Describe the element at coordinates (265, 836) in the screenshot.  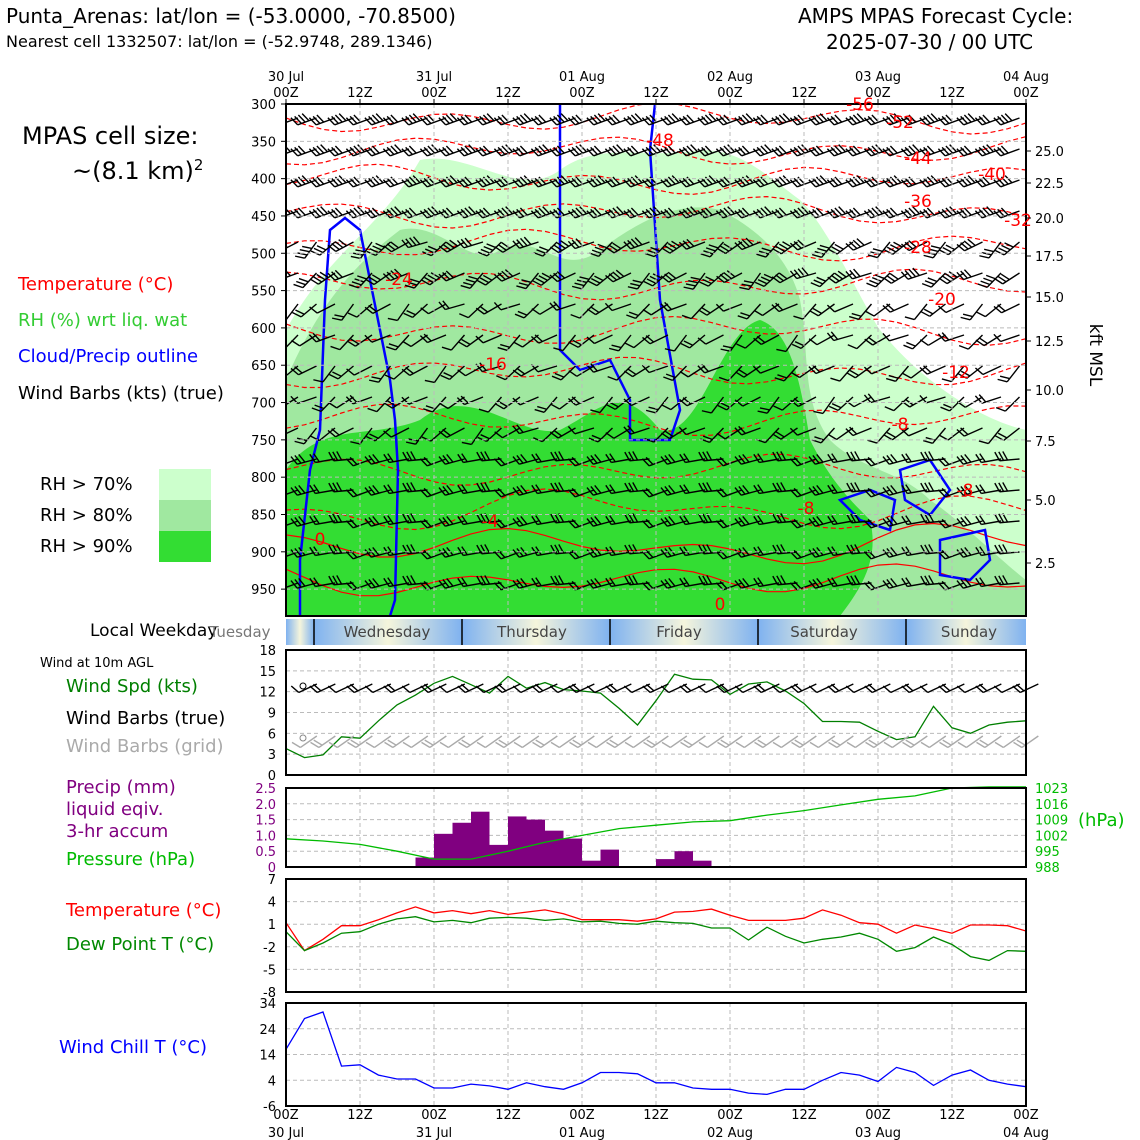
I see `y-tick-label: 1.0` at that location.